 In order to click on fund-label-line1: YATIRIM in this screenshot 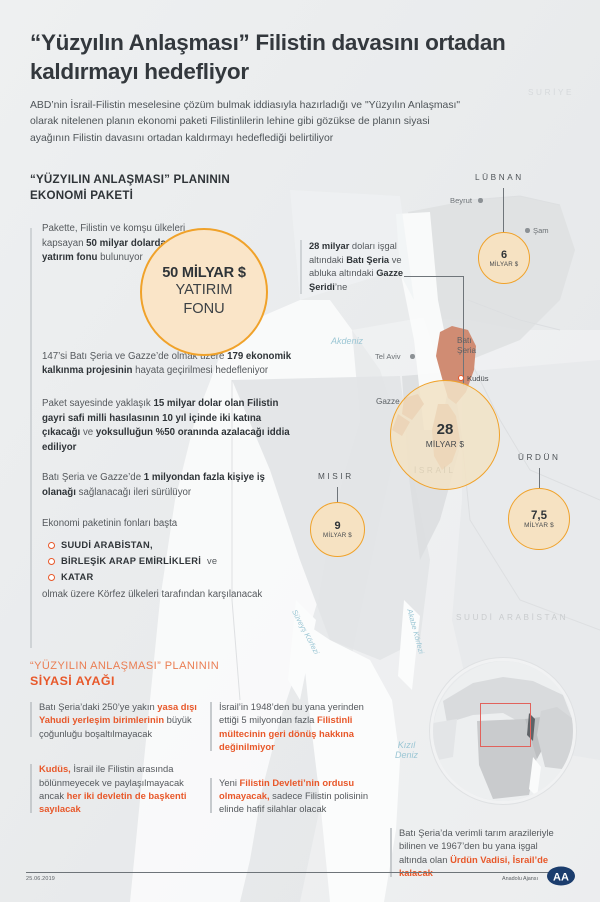, I will do `click(204, 290)`.